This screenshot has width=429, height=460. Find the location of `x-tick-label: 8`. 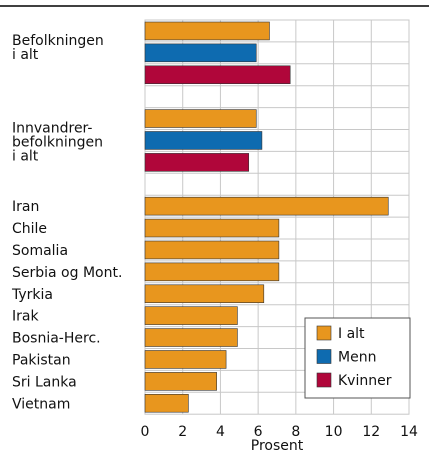

x-tick-label: 8 is located at coordinates (295, 432).